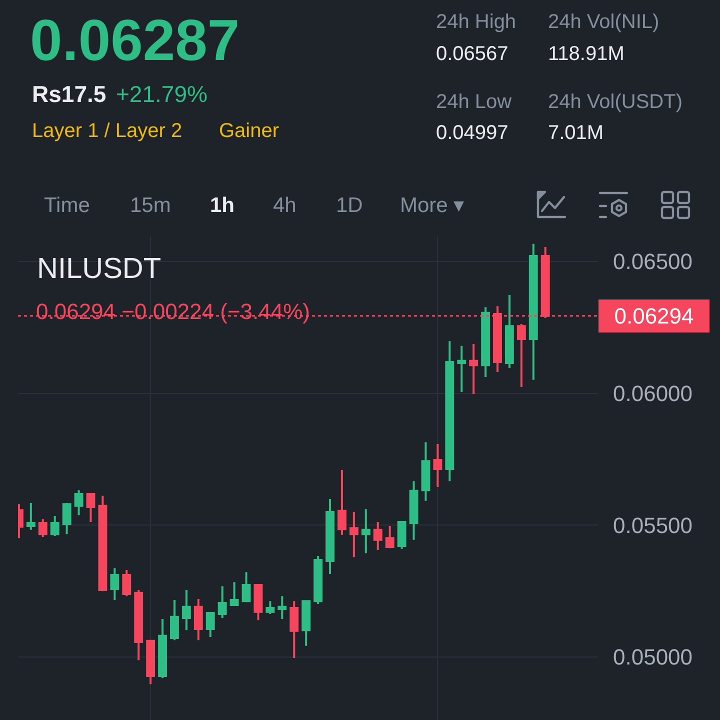 This screenshot has width=720, height=720. I want to click on text: 24h Vol(USDT), so click(615, 102).